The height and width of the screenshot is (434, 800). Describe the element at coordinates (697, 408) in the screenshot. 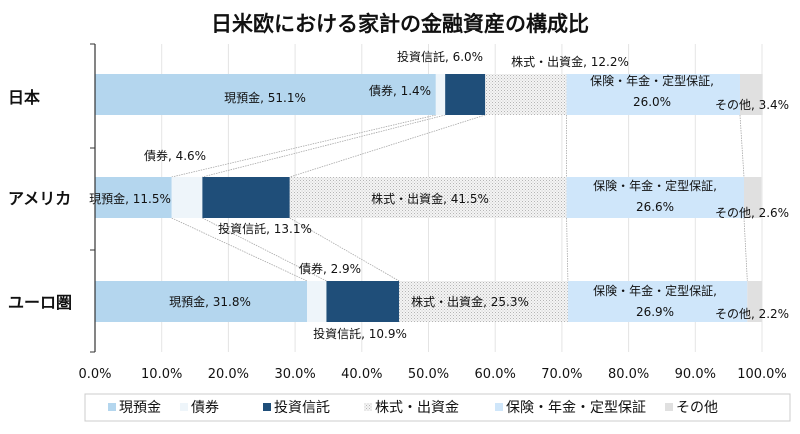

I see `legend-label: その他` at that location.